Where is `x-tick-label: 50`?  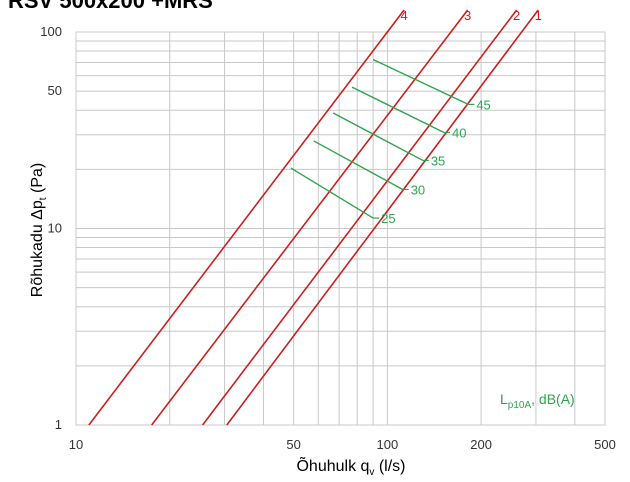
x-tick-label: 50 is located at coordinates (293, 444).